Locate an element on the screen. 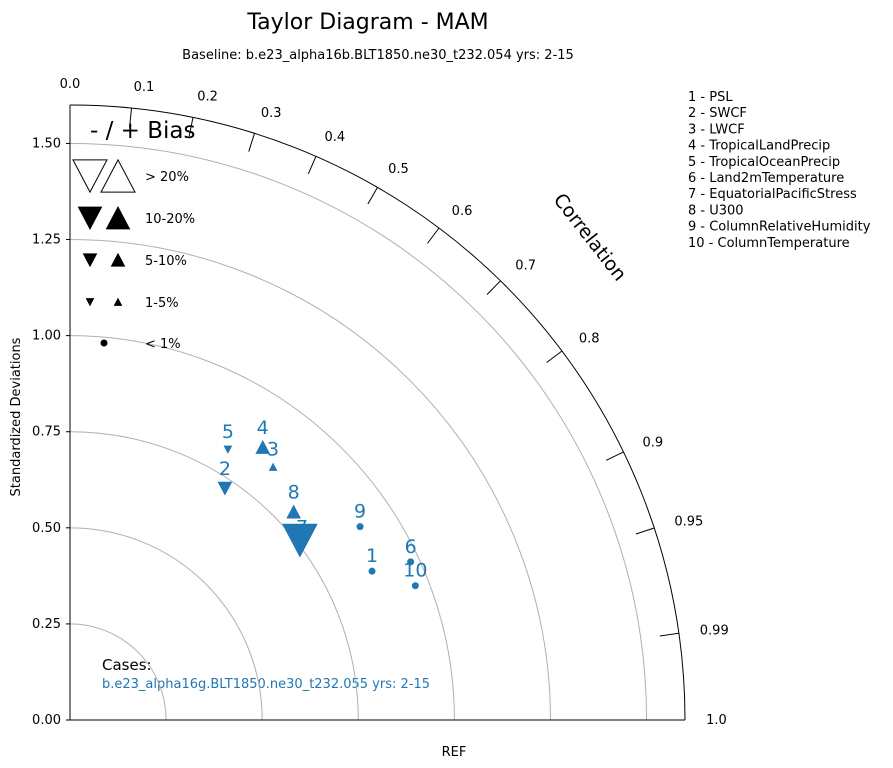 The height and width of the screenshot is (768, 893). bias-legend-title: - / + Bias is located at coordinates (143, 131).